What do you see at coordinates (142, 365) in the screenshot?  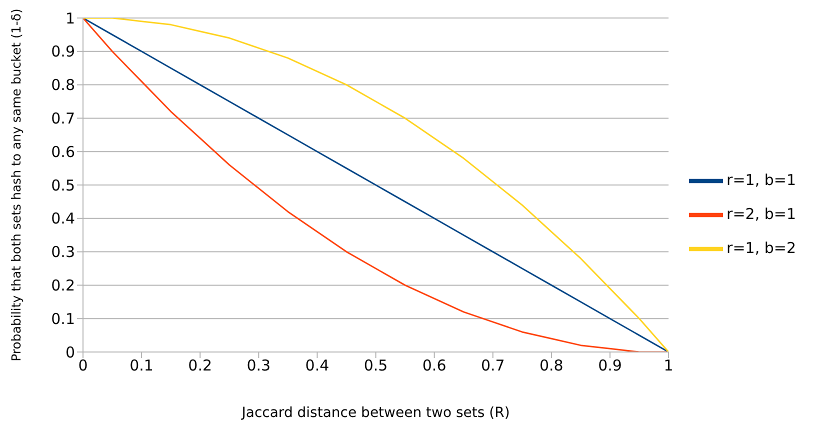 I see `x-tick-label: 0.1` at bounding box center [142, 365].